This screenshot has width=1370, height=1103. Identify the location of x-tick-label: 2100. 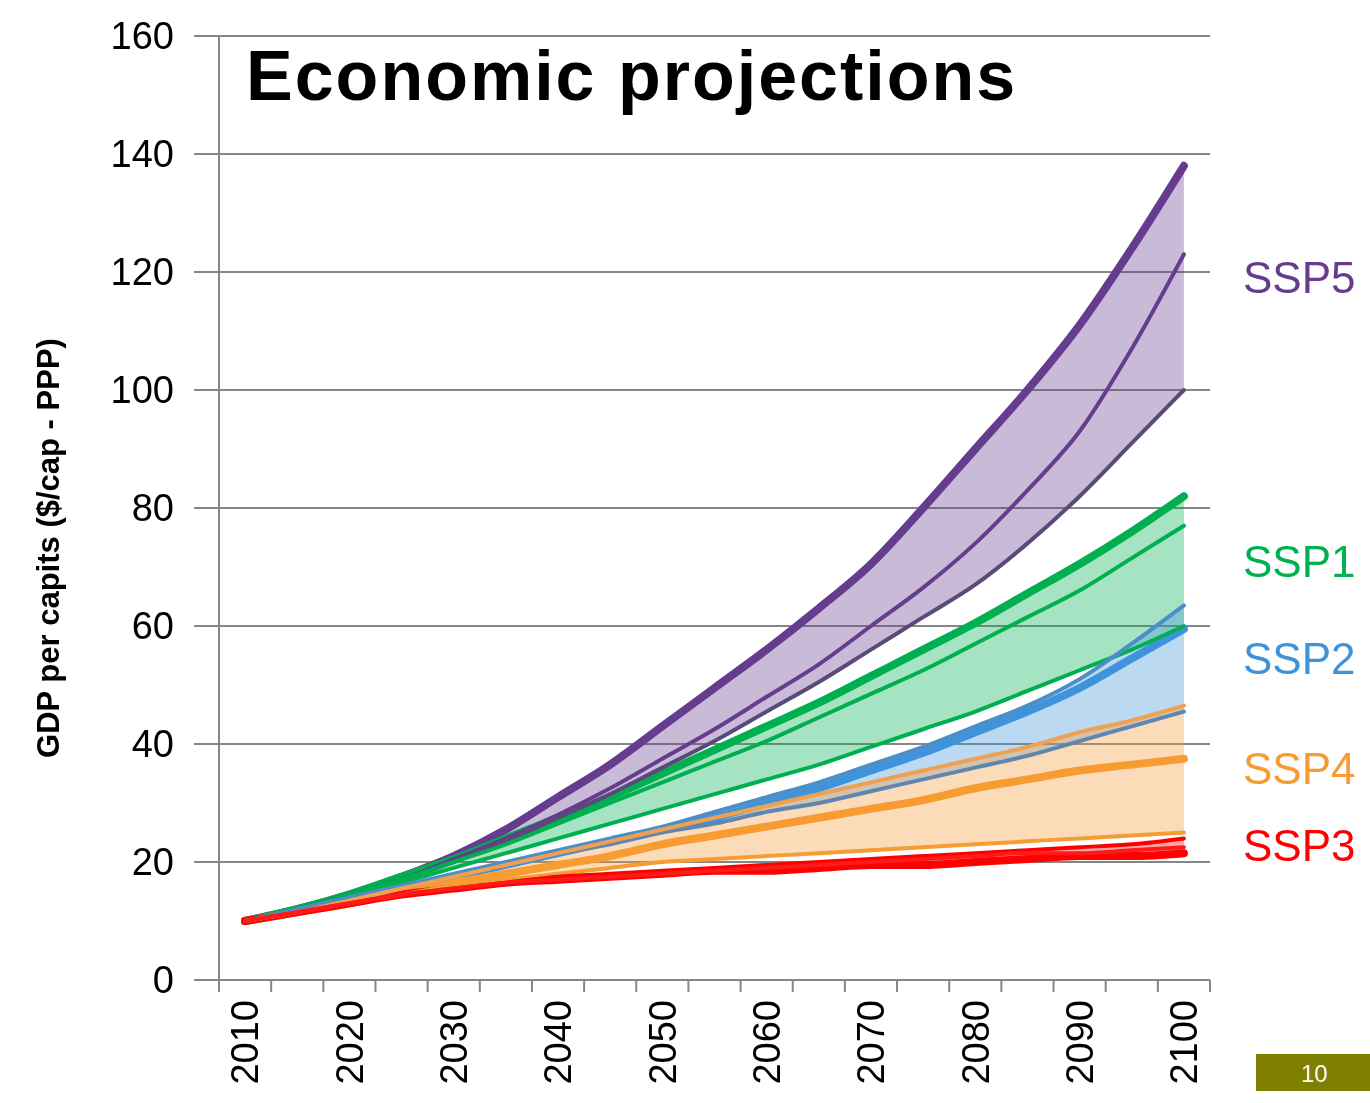
(1184, 1042).